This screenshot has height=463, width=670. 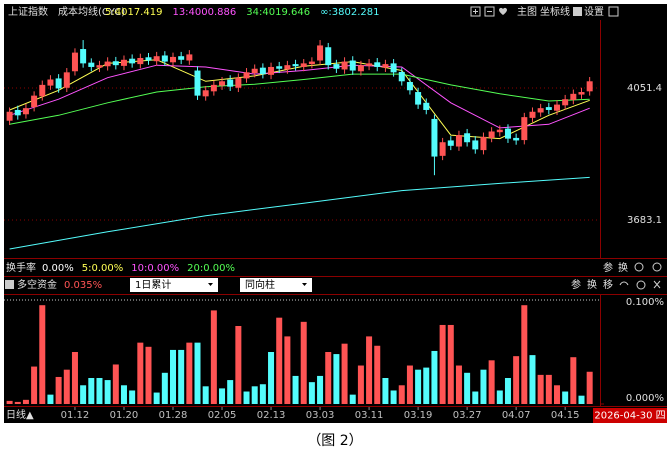 What do you see at coordinates (9, 284) in the screenshot?
I see `icon-help` at bounding box center [9, 284].